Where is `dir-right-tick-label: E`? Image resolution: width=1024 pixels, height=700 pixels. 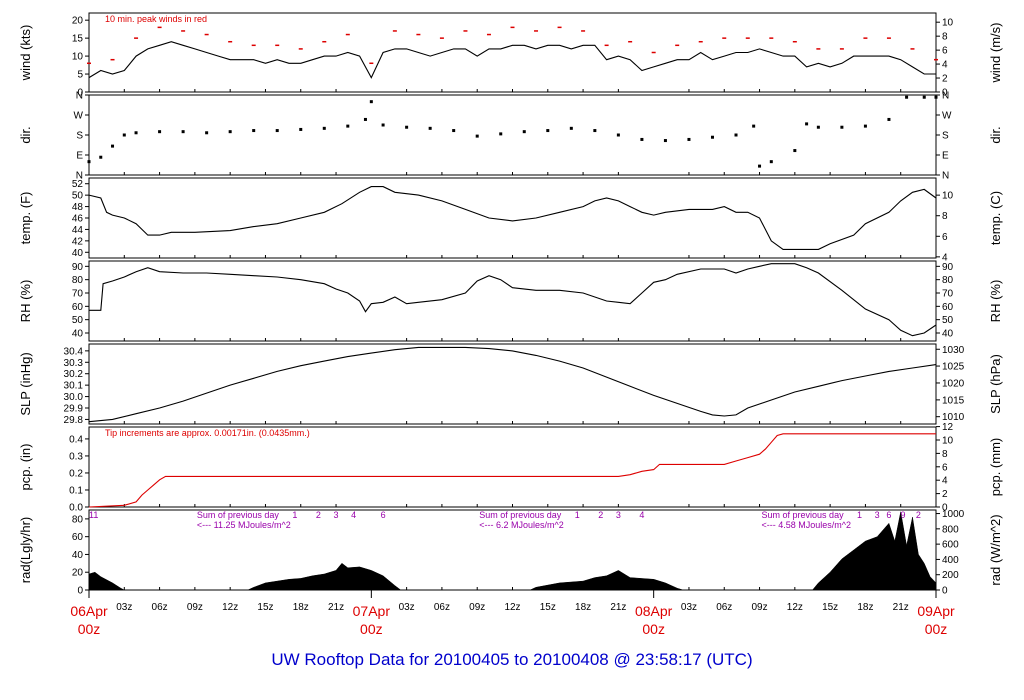 dir-right-tick-label: E is located at coordinates (945, 156).